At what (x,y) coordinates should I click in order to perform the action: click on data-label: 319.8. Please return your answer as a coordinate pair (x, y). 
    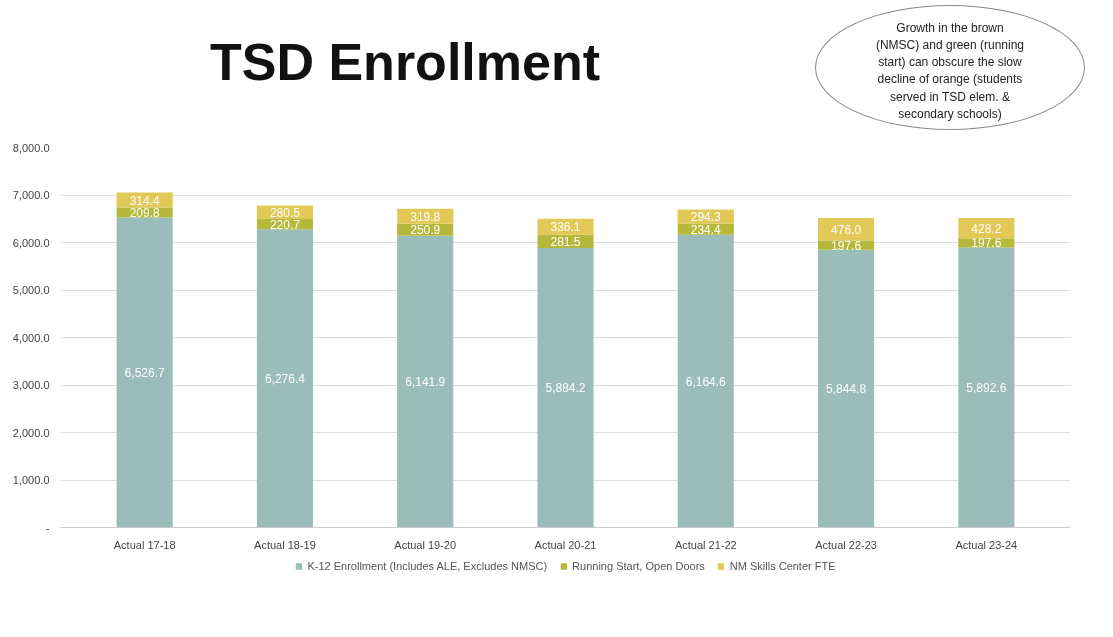
    Looking at the image, I should click on (425, 216).